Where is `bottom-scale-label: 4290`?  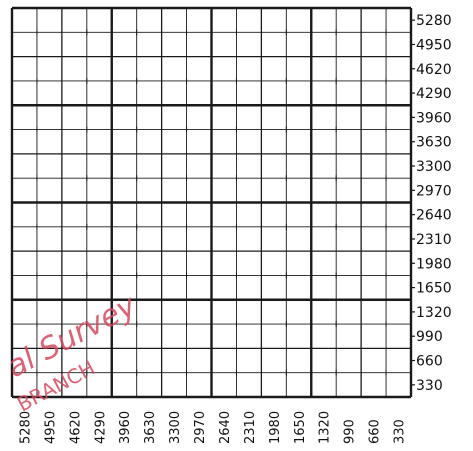 bottom-scale-label: 4290 is located at coordinates (100, 427).